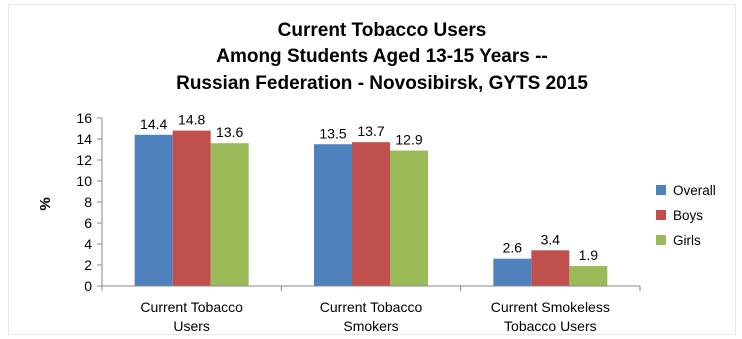 The width and height of the screenshot is (742, 339). I want to click on x-category-label: Current Smokeless, so click(550, 307).